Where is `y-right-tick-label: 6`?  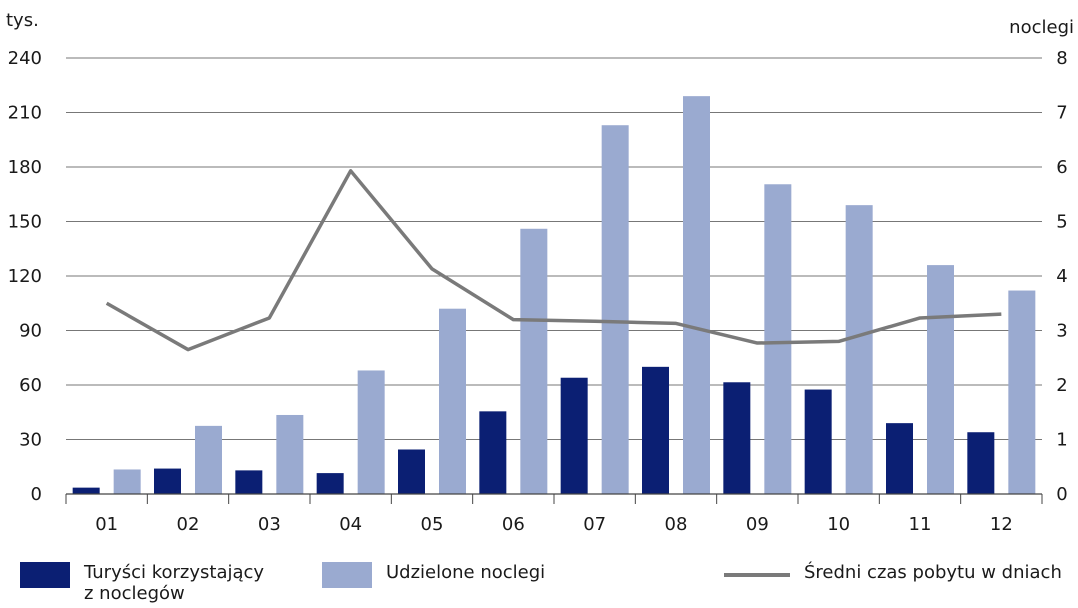 y-right-tick-label: 6 is located at coordinates (1061, 167).